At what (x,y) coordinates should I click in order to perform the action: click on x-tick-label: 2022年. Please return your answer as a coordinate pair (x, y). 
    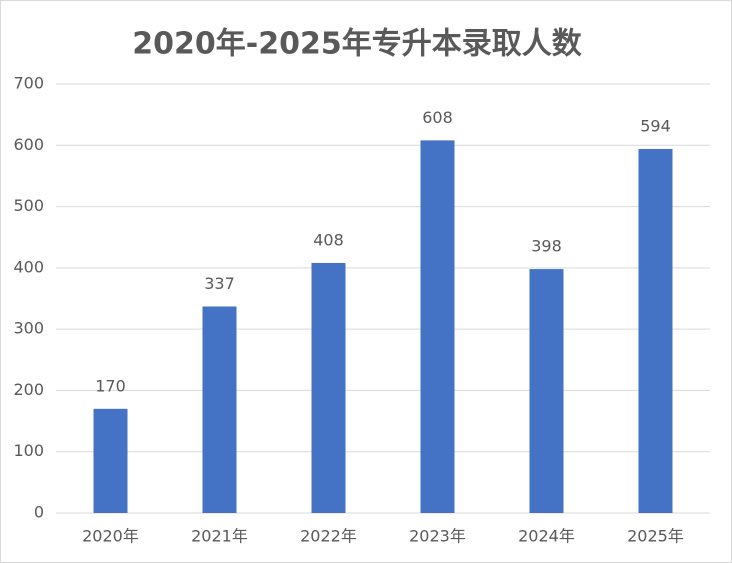
    Looking at the image, I should click on (328, 536).